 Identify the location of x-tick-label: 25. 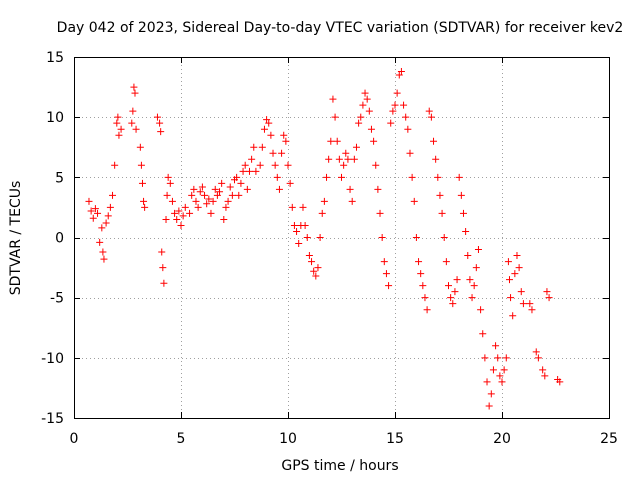
(609, 439).